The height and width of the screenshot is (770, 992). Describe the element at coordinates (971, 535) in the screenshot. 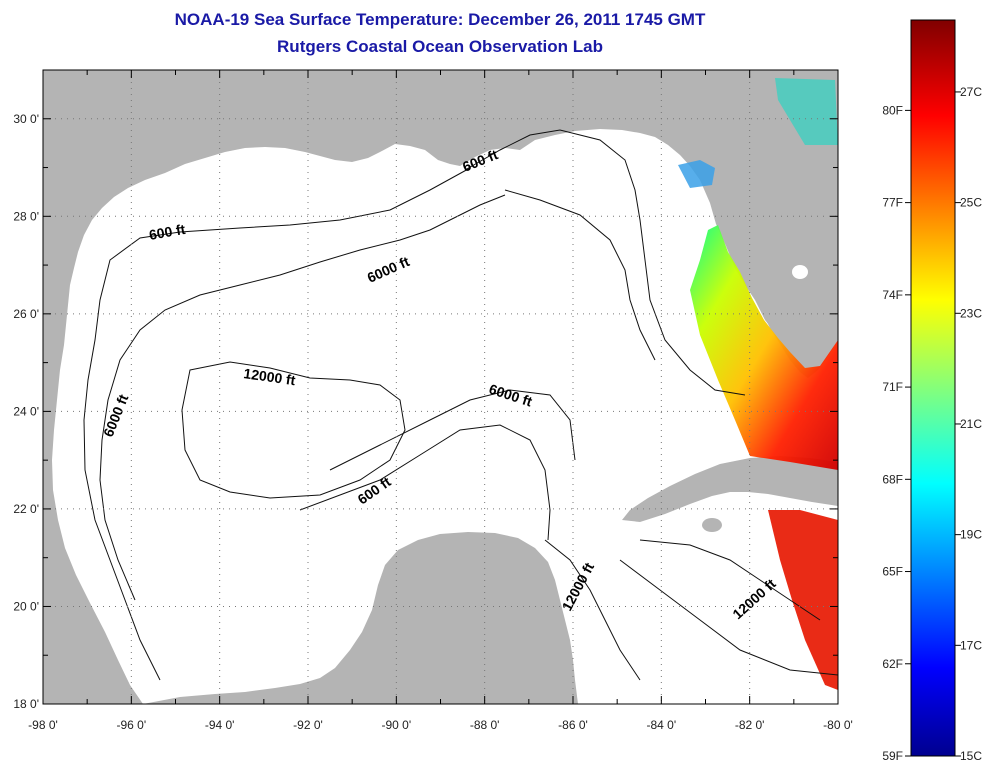

I see `colorbar-label-c: 19C` at that location.